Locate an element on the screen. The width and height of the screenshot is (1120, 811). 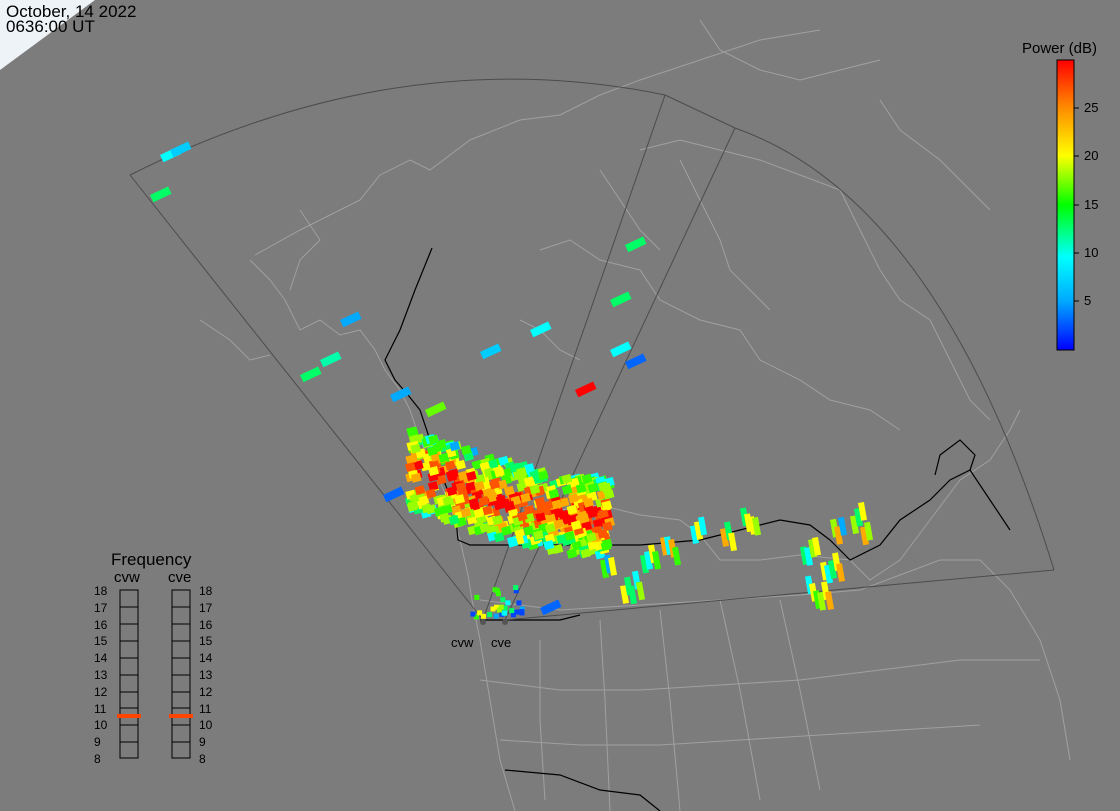
freq-tick-right: 14 is located at coordinates (206, 658).